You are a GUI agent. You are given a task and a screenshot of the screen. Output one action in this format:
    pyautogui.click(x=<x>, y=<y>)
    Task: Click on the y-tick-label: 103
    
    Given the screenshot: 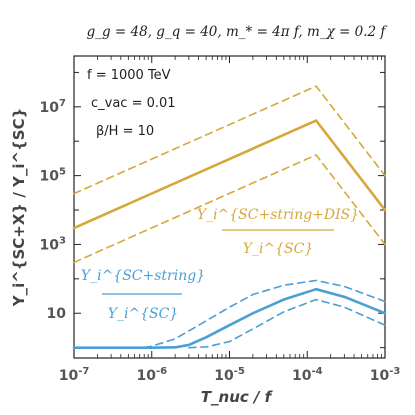 What is the action you would take?
    pyautogui.click(x=53, y=244)
    